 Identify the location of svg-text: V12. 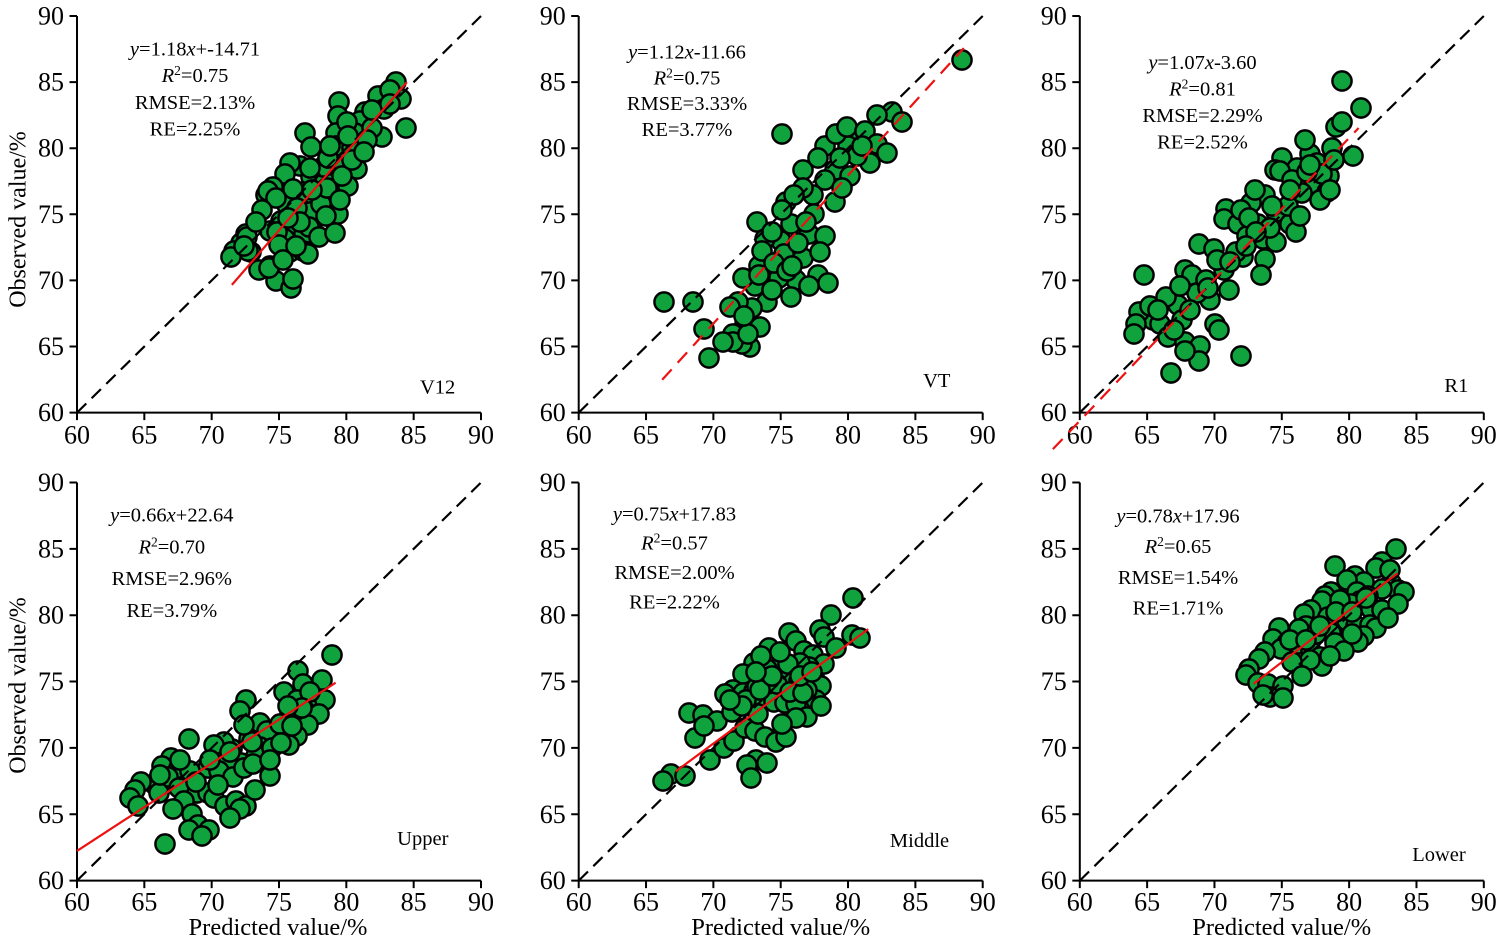
(437, 388).